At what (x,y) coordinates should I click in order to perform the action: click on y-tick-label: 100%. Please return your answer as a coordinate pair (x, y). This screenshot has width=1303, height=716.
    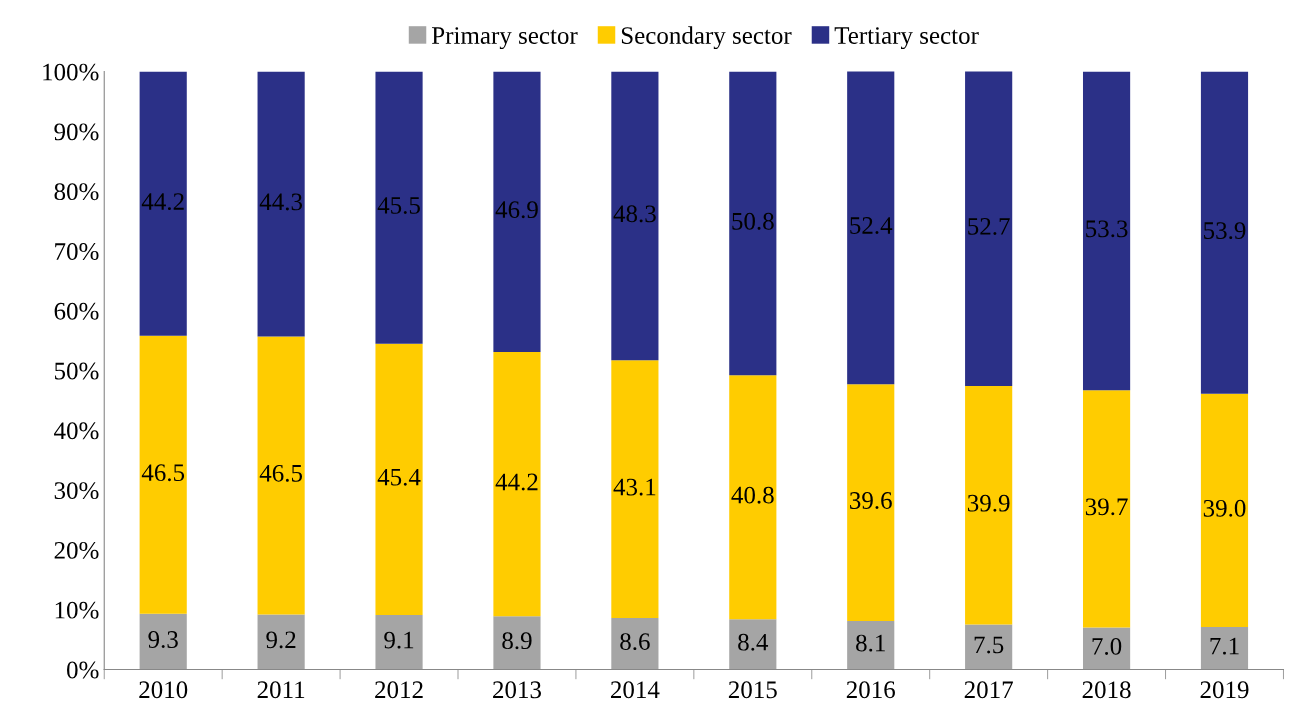
    Looking at the image, I should click on (71, 72).